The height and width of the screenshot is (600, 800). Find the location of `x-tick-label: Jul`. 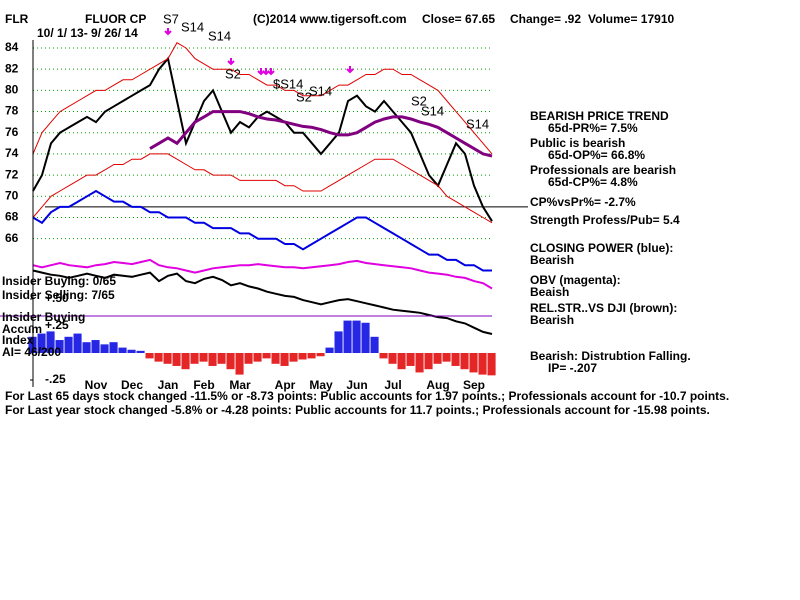

x-tick-label: Jul is located at coordinates (392, 385).